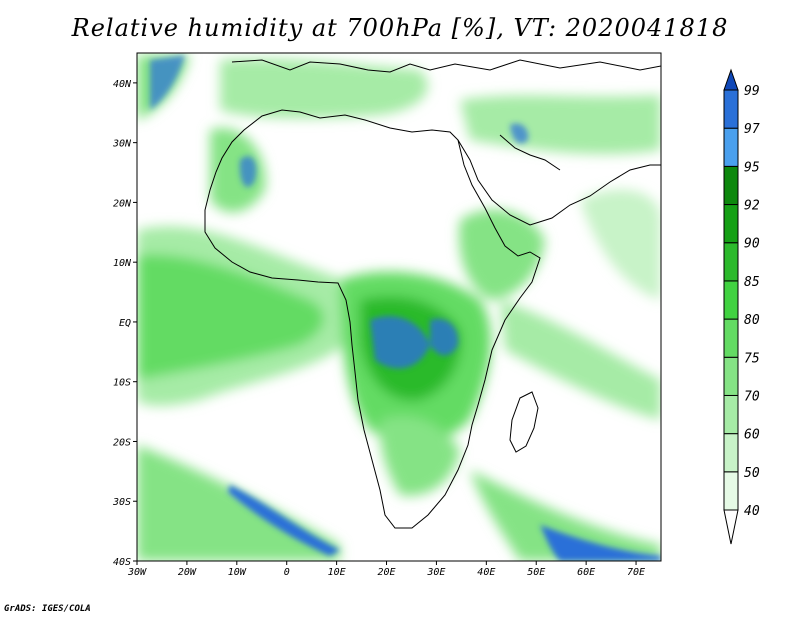 This screenshot has width=800, height=618. What do you see at coordinates (752, 396) in the screenshot?
I see `colorbar-label: 70` at bounding box center [752, 396].